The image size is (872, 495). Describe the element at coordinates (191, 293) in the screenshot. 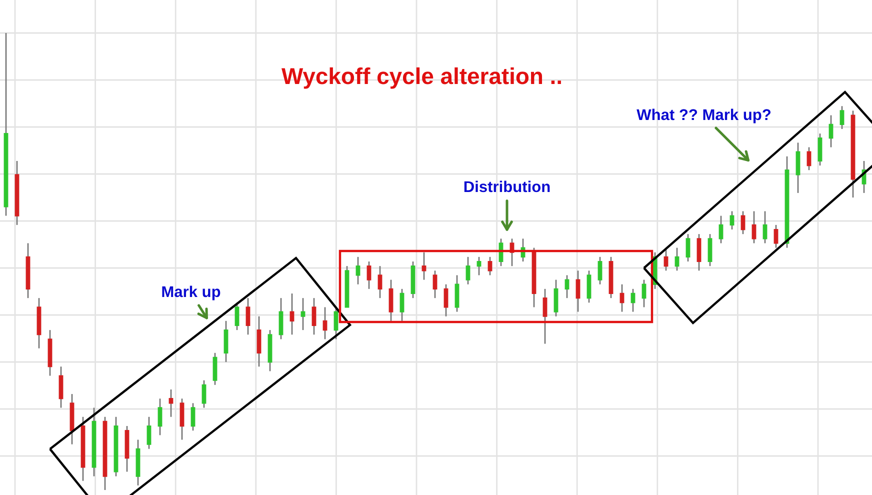

I see `annotation: Mark up` at that location.